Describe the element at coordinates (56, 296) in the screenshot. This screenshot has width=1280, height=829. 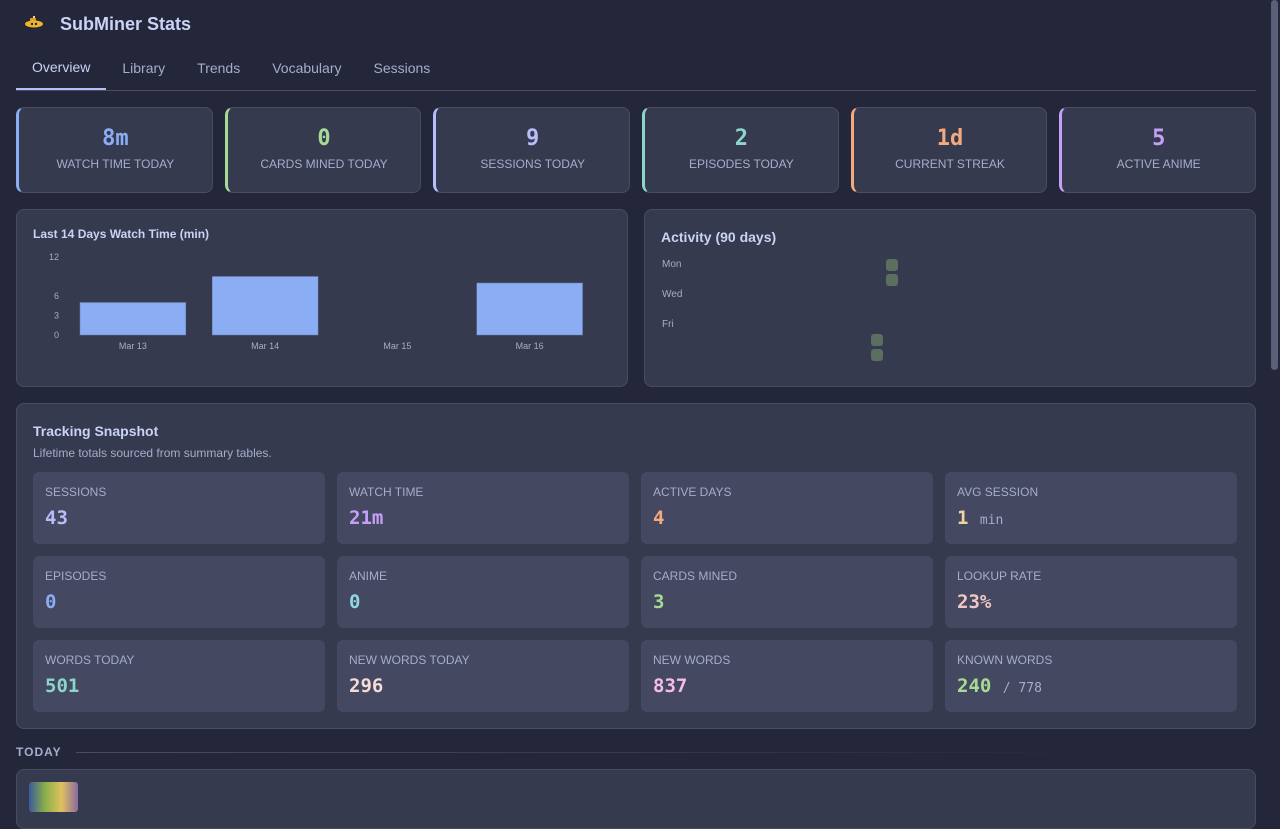
I see `y-tick-label: 6` at that location.